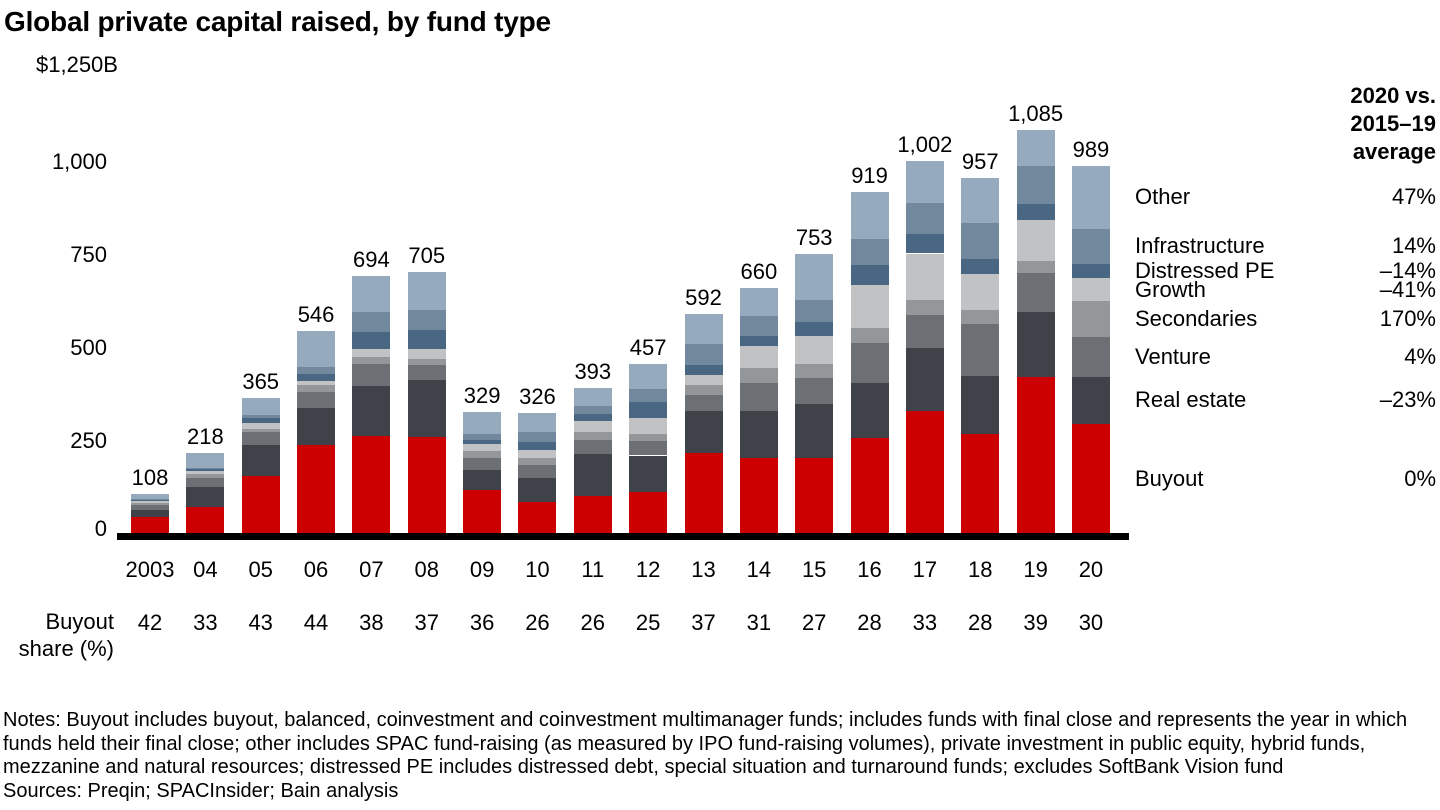  I want to click on buyout-share-value: 43, so click(260, 622).